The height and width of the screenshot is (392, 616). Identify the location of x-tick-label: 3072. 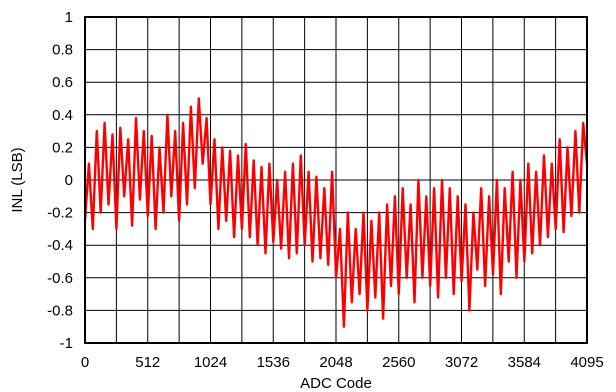
(461, 362).